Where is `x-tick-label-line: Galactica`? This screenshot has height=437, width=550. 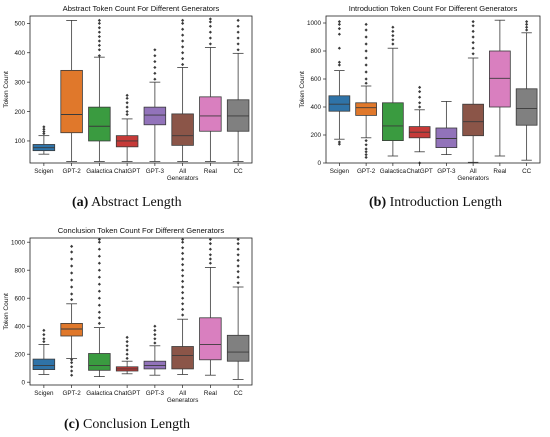
x-tick-label-line: Galactica is located at coordinates (99, 171).